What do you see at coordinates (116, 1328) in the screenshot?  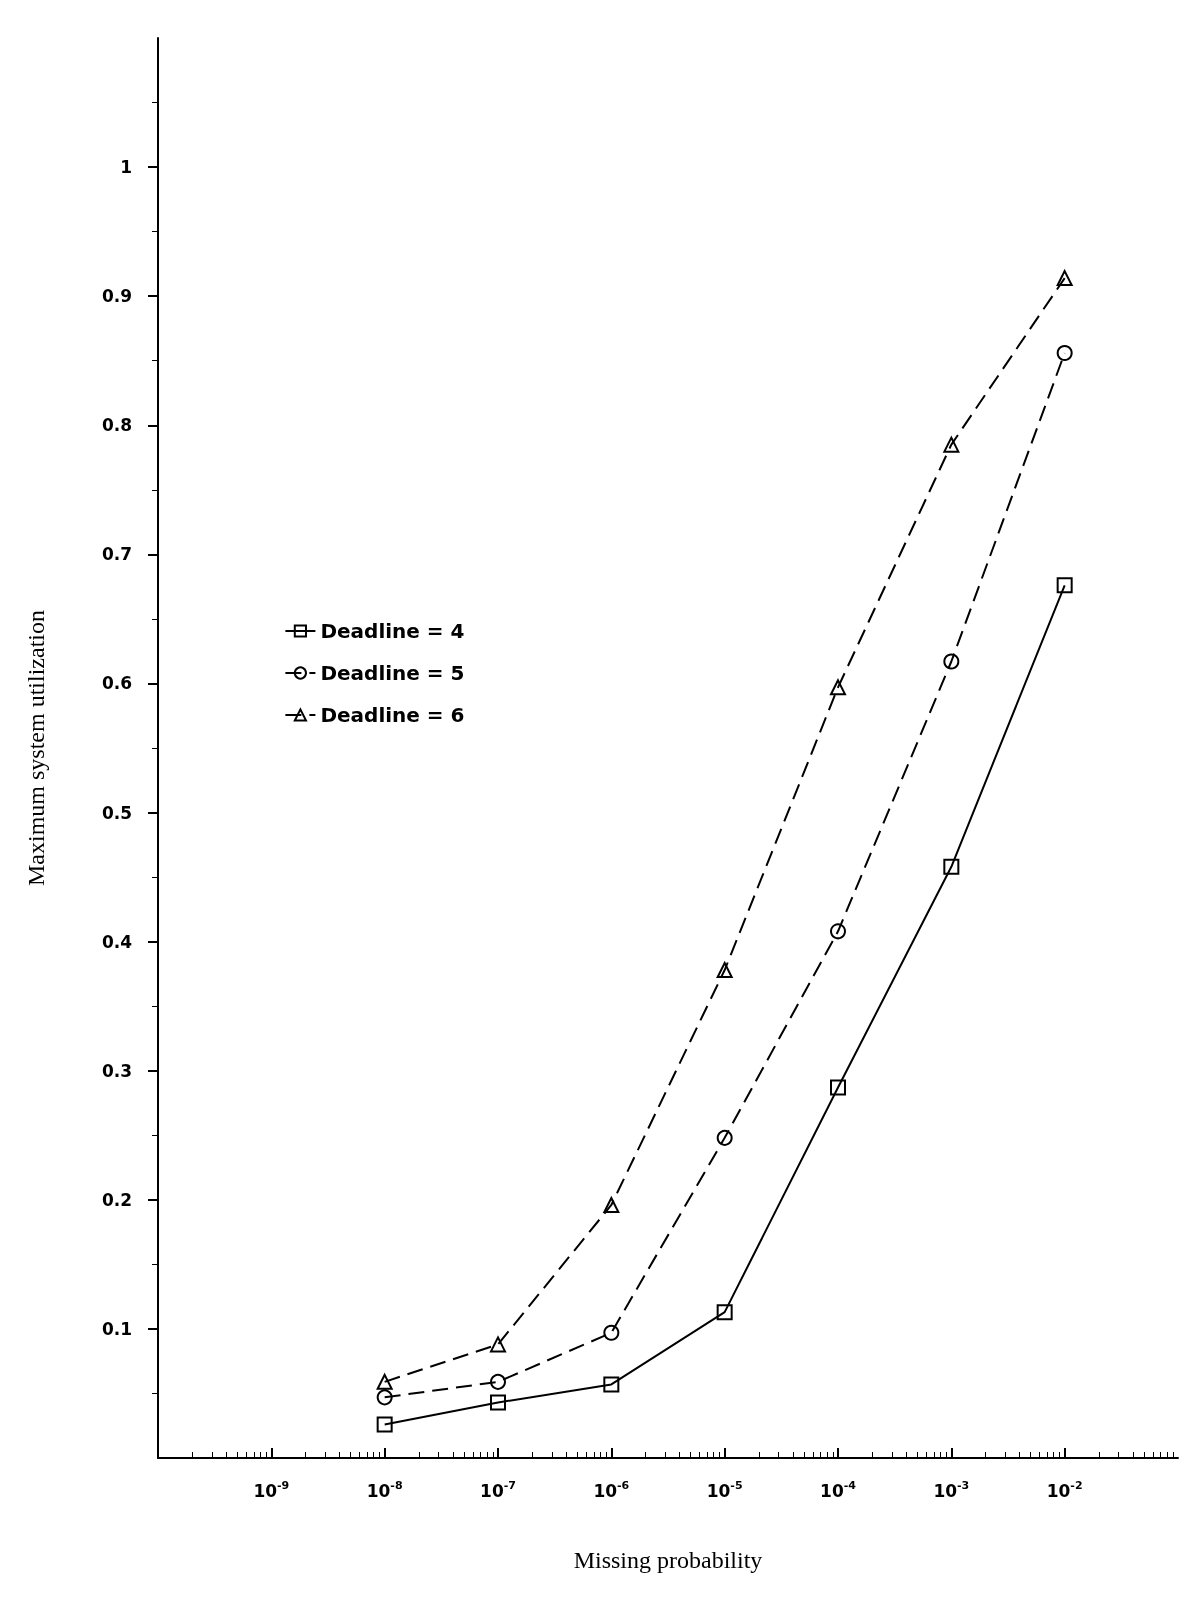 I see `y-tick-label: 0.1` at bounding box center [116, 1328].